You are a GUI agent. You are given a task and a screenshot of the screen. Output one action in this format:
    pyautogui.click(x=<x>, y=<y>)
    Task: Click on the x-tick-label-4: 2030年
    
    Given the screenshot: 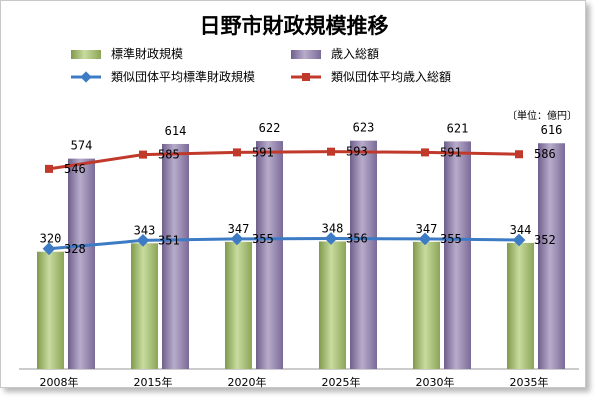 What is the action you would take?
    pyautogui.click(x=435, y=382)
    